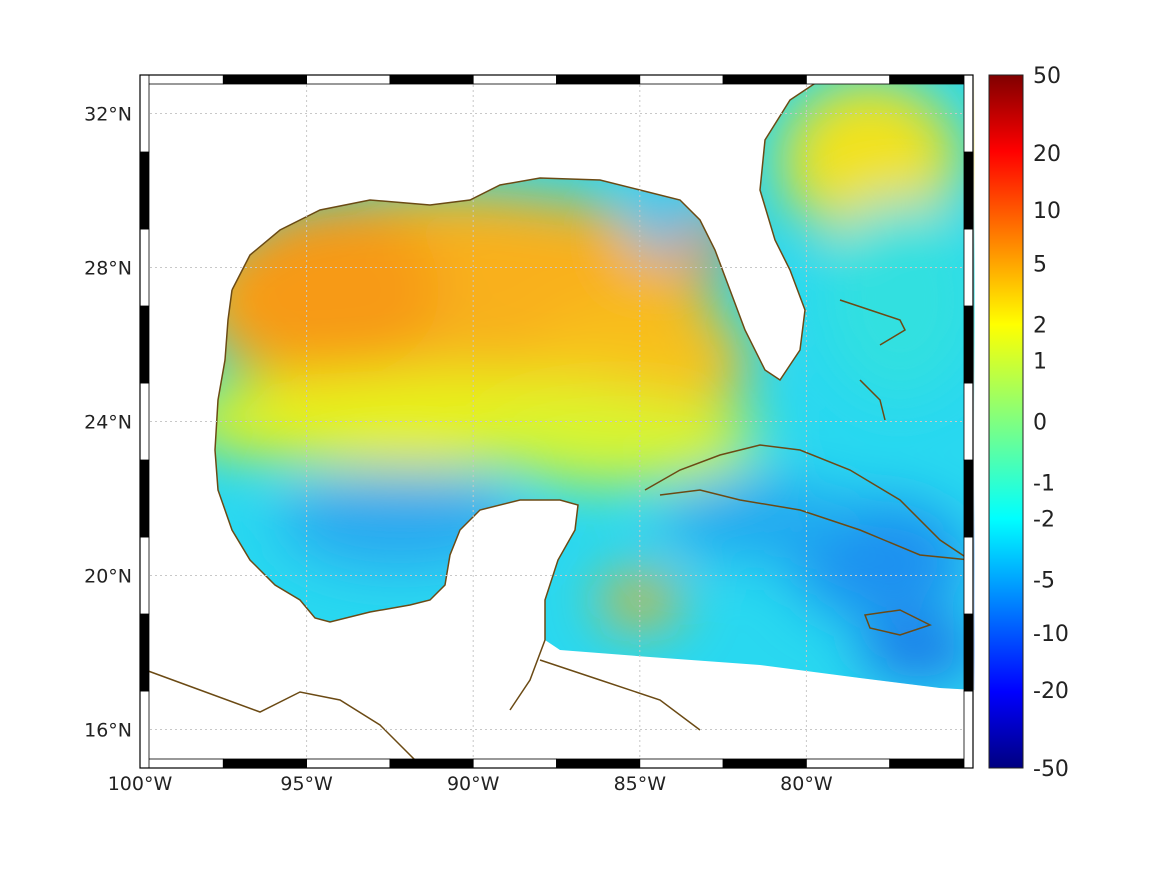 Image resolution: width=1167 pixels, height=875 pixels. I want to click on lat-label: 24°N, so click(108, 423).